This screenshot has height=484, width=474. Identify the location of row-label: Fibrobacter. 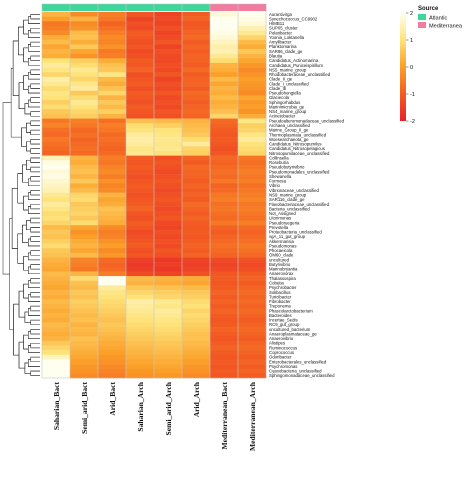
(280, 301).